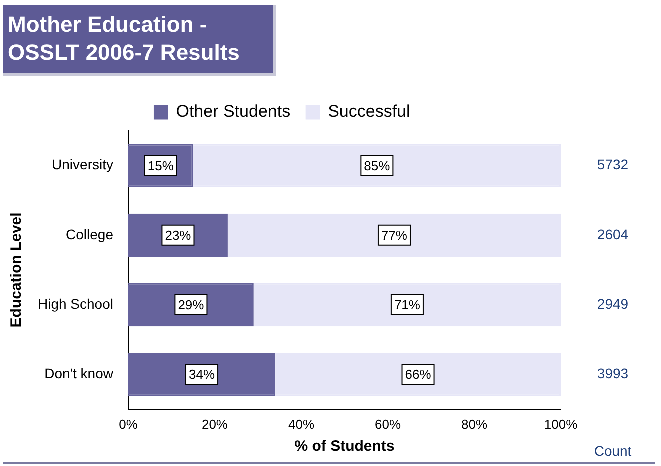  Describe the element at coordinates (369, 112) in the screenshot. I see `legend-label: Successful` at that location.